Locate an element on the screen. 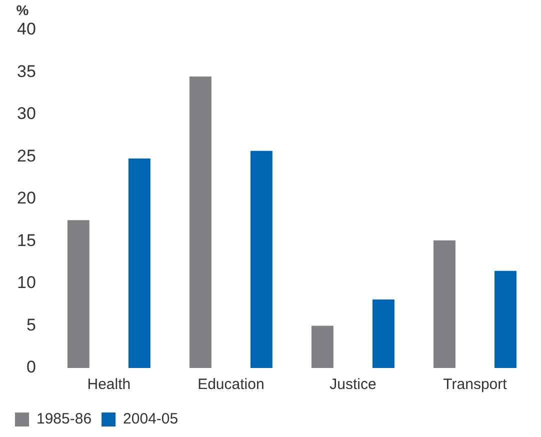 This screenshot has width=541, height=437. y-tick-label: 30 is located at coordinates (26, 114).